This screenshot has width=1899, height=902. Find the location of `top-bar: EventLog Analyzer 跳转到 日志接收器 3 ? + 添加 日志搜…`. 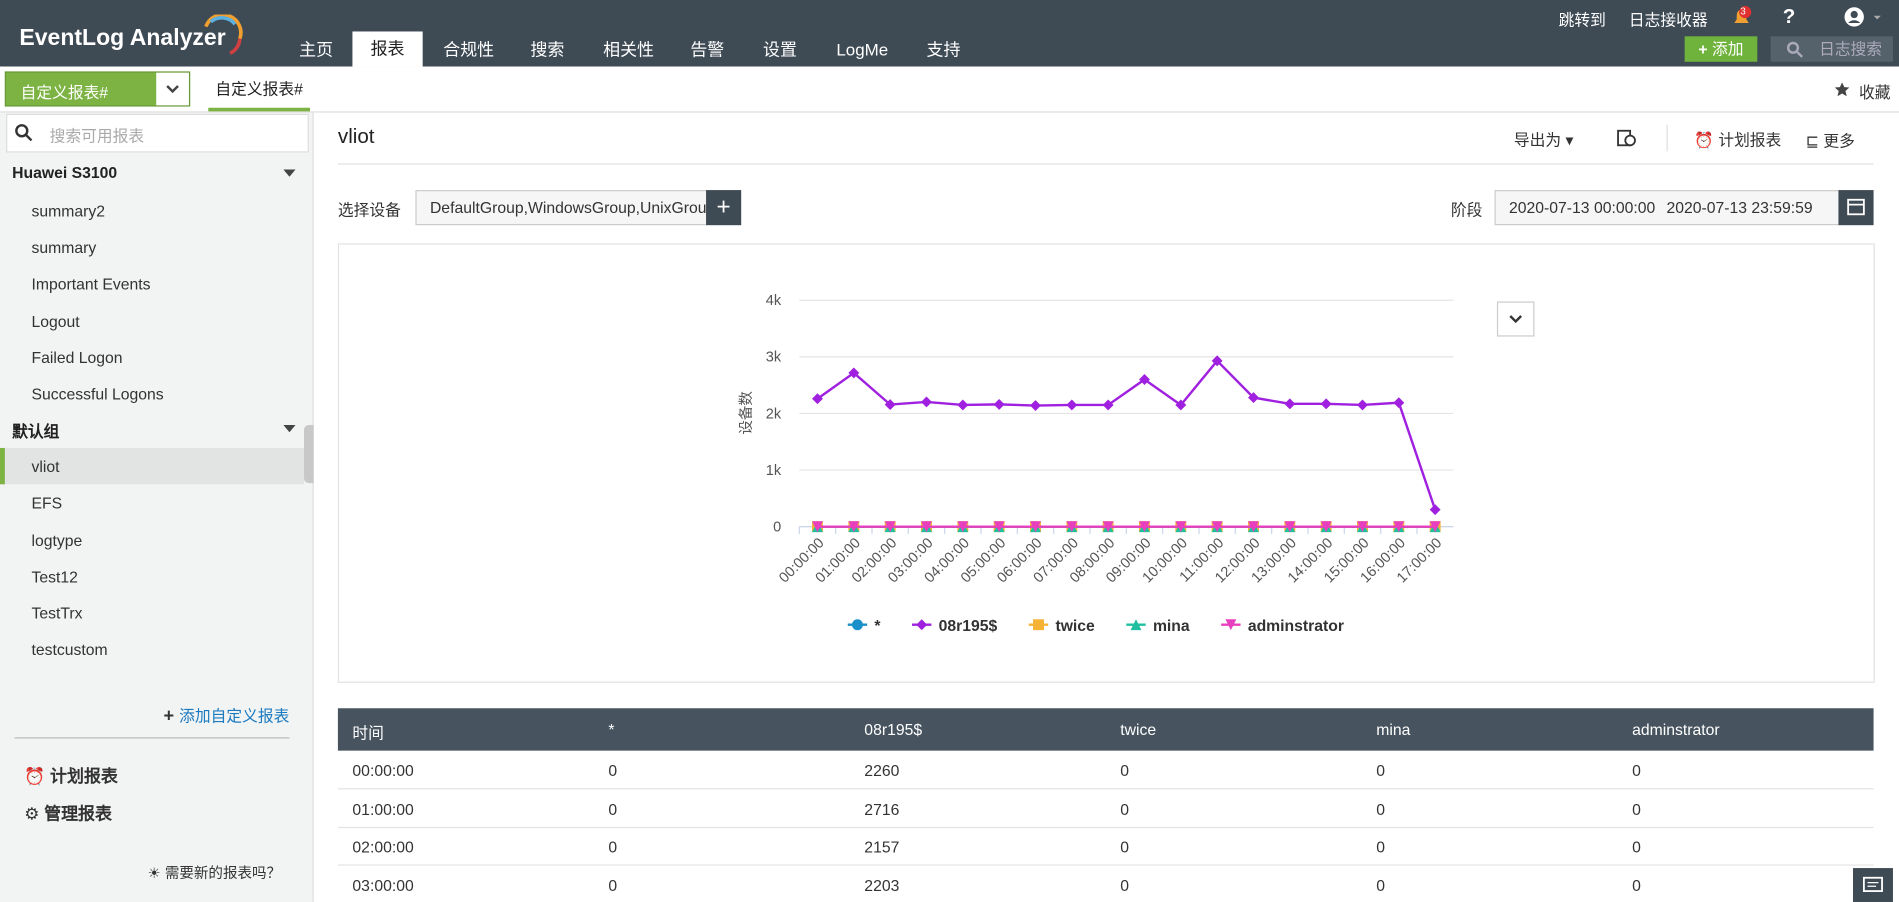

top-bar: EventLog Analyzer 跳转到 日志接收器 3 ? + 添加 日志搜… is located at coordinates (949, 33).